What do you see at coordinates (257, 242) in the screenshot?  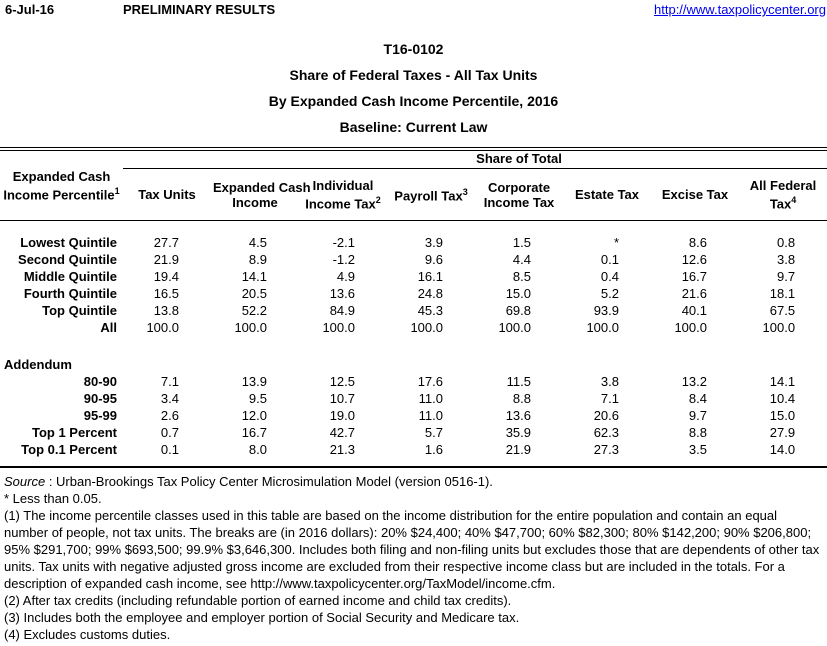 I see `cell: 4.5` at bounding box center [257, 242].